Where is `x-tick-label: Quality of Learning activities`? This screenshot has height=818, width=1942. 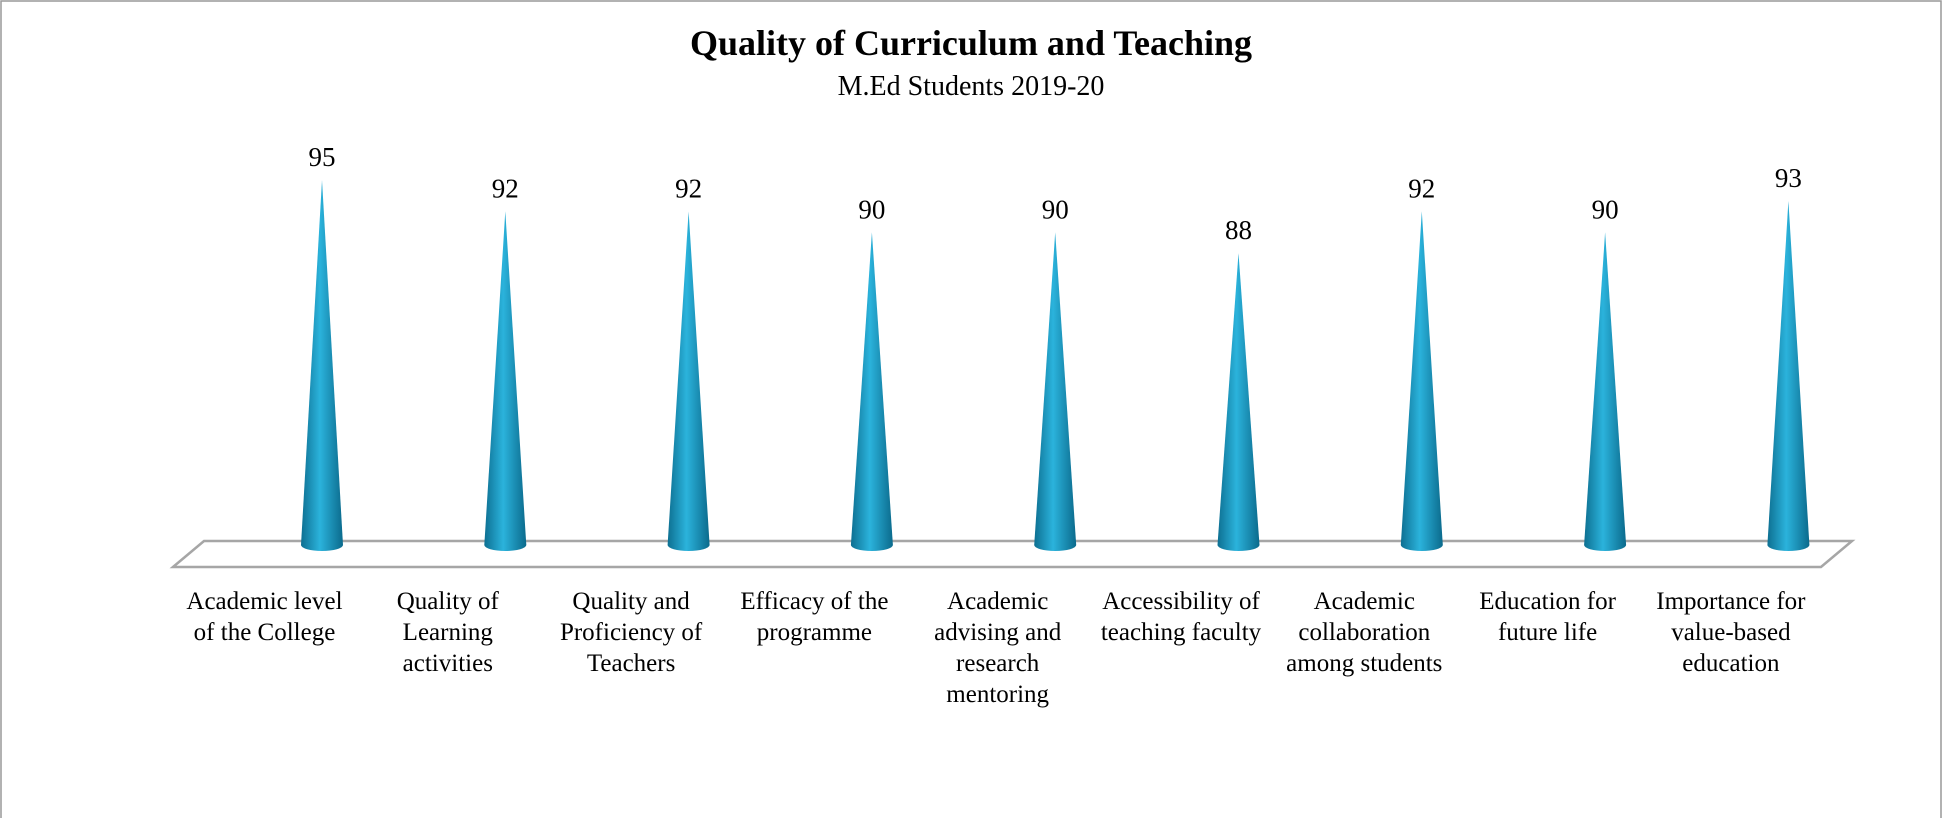 x-tick-label: Quality of Learning activities is located at coordinates (447, 632).